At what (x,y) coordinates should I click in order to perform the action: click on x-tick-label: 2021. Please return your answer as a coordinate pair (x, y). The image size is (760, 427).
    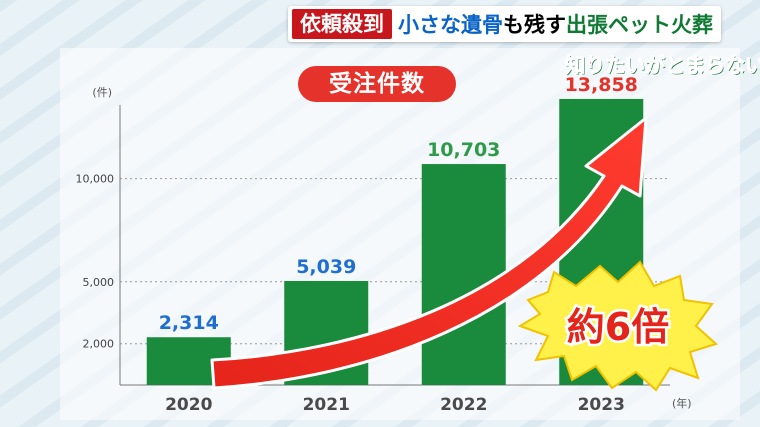
    Looking at the image, I should click on (326, 405).